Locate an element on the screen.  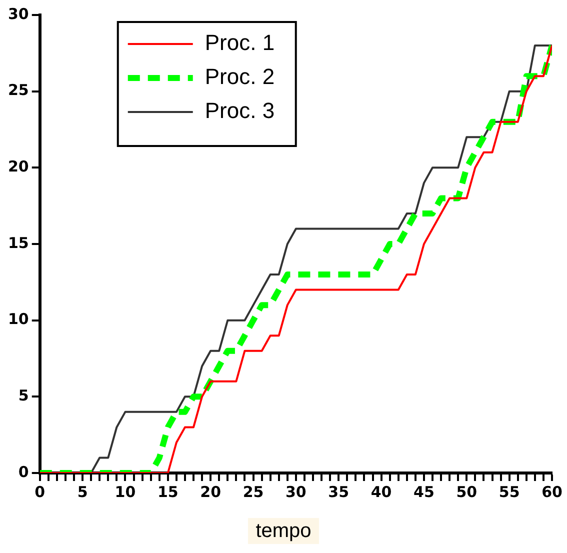
x-tick-label: 55 is located at coordinates (509, 491).